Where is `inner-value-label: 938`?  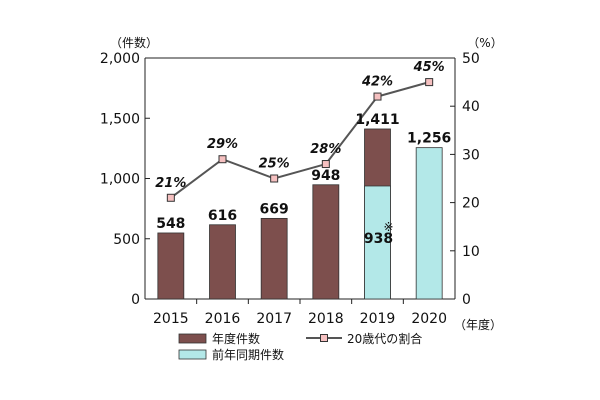
inner-value-label: 938 is located at coordinates (378, 239).